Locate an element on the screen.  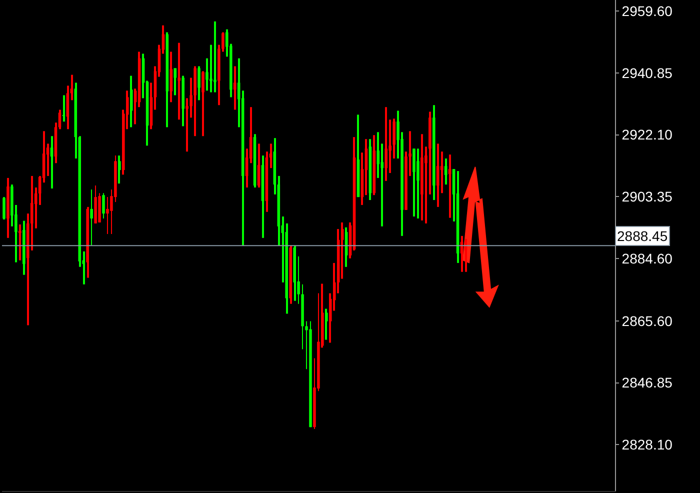
y-tick-label: 2884.60 is located at coordinates (647, 258).